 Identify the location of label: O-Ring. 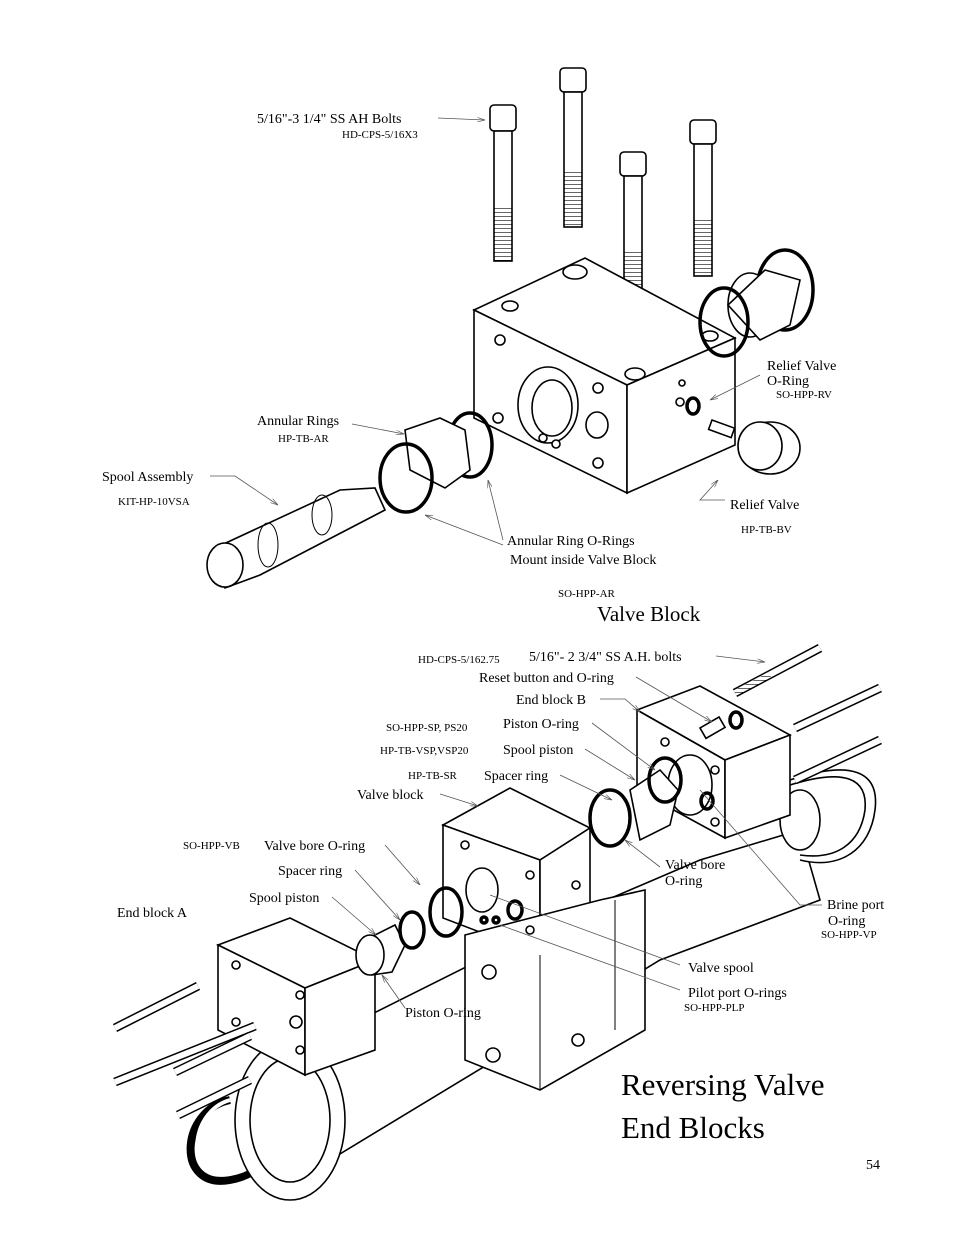
(788, 381).